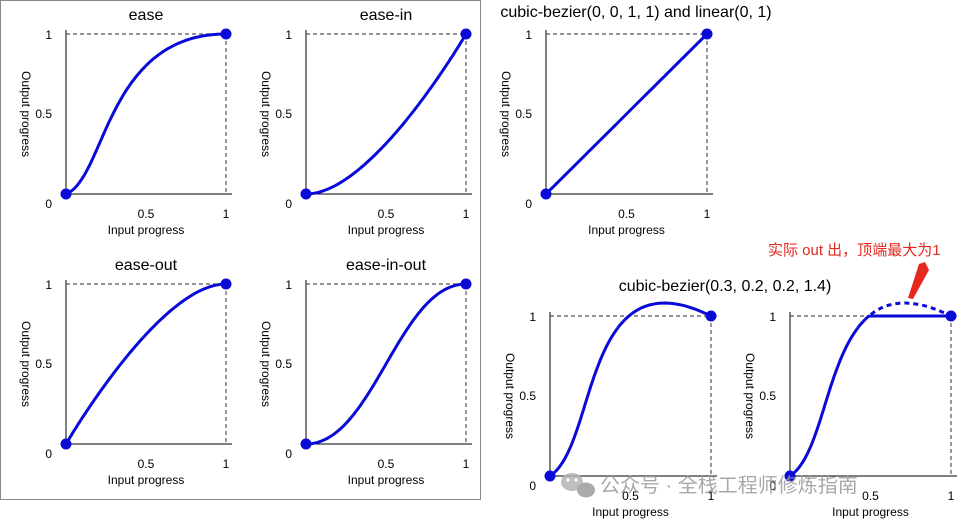 The width and height of the screenshot is (978, 522). What do you see at coordinates (146, 15) in the screenshot?
I see `title-ease: ease` at bounding box center [146, 15].